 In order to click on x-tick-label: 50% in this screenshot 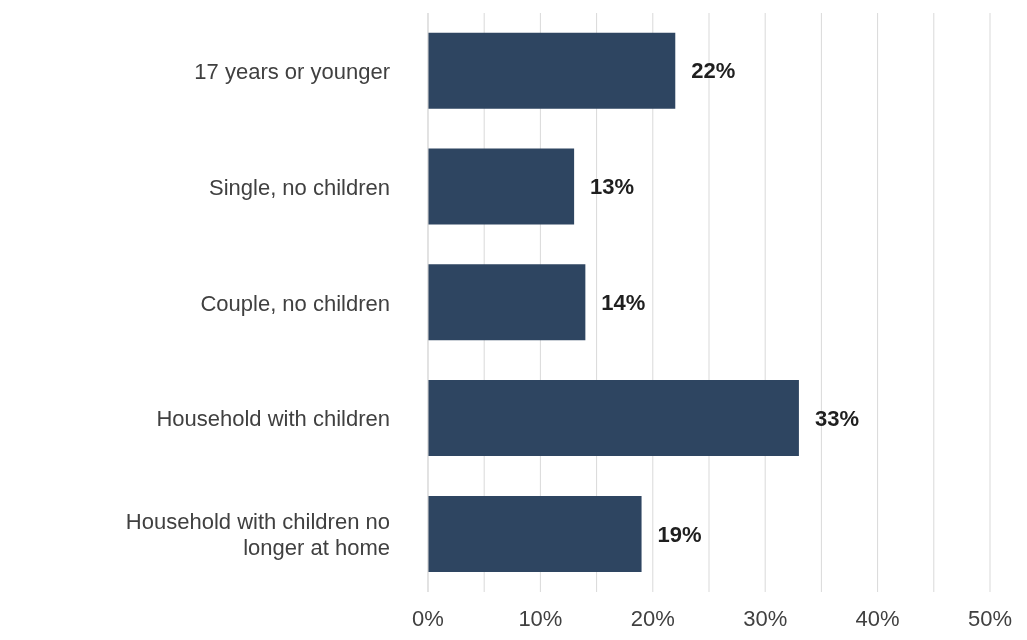, I will do `click(990, 618)`.